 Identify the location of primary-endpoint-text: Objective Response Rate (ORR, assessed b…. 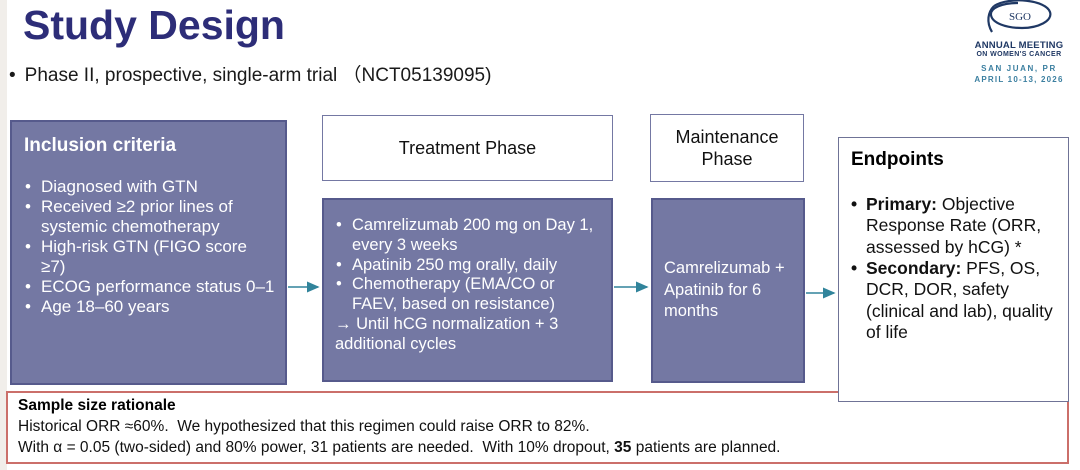
(954, 225).